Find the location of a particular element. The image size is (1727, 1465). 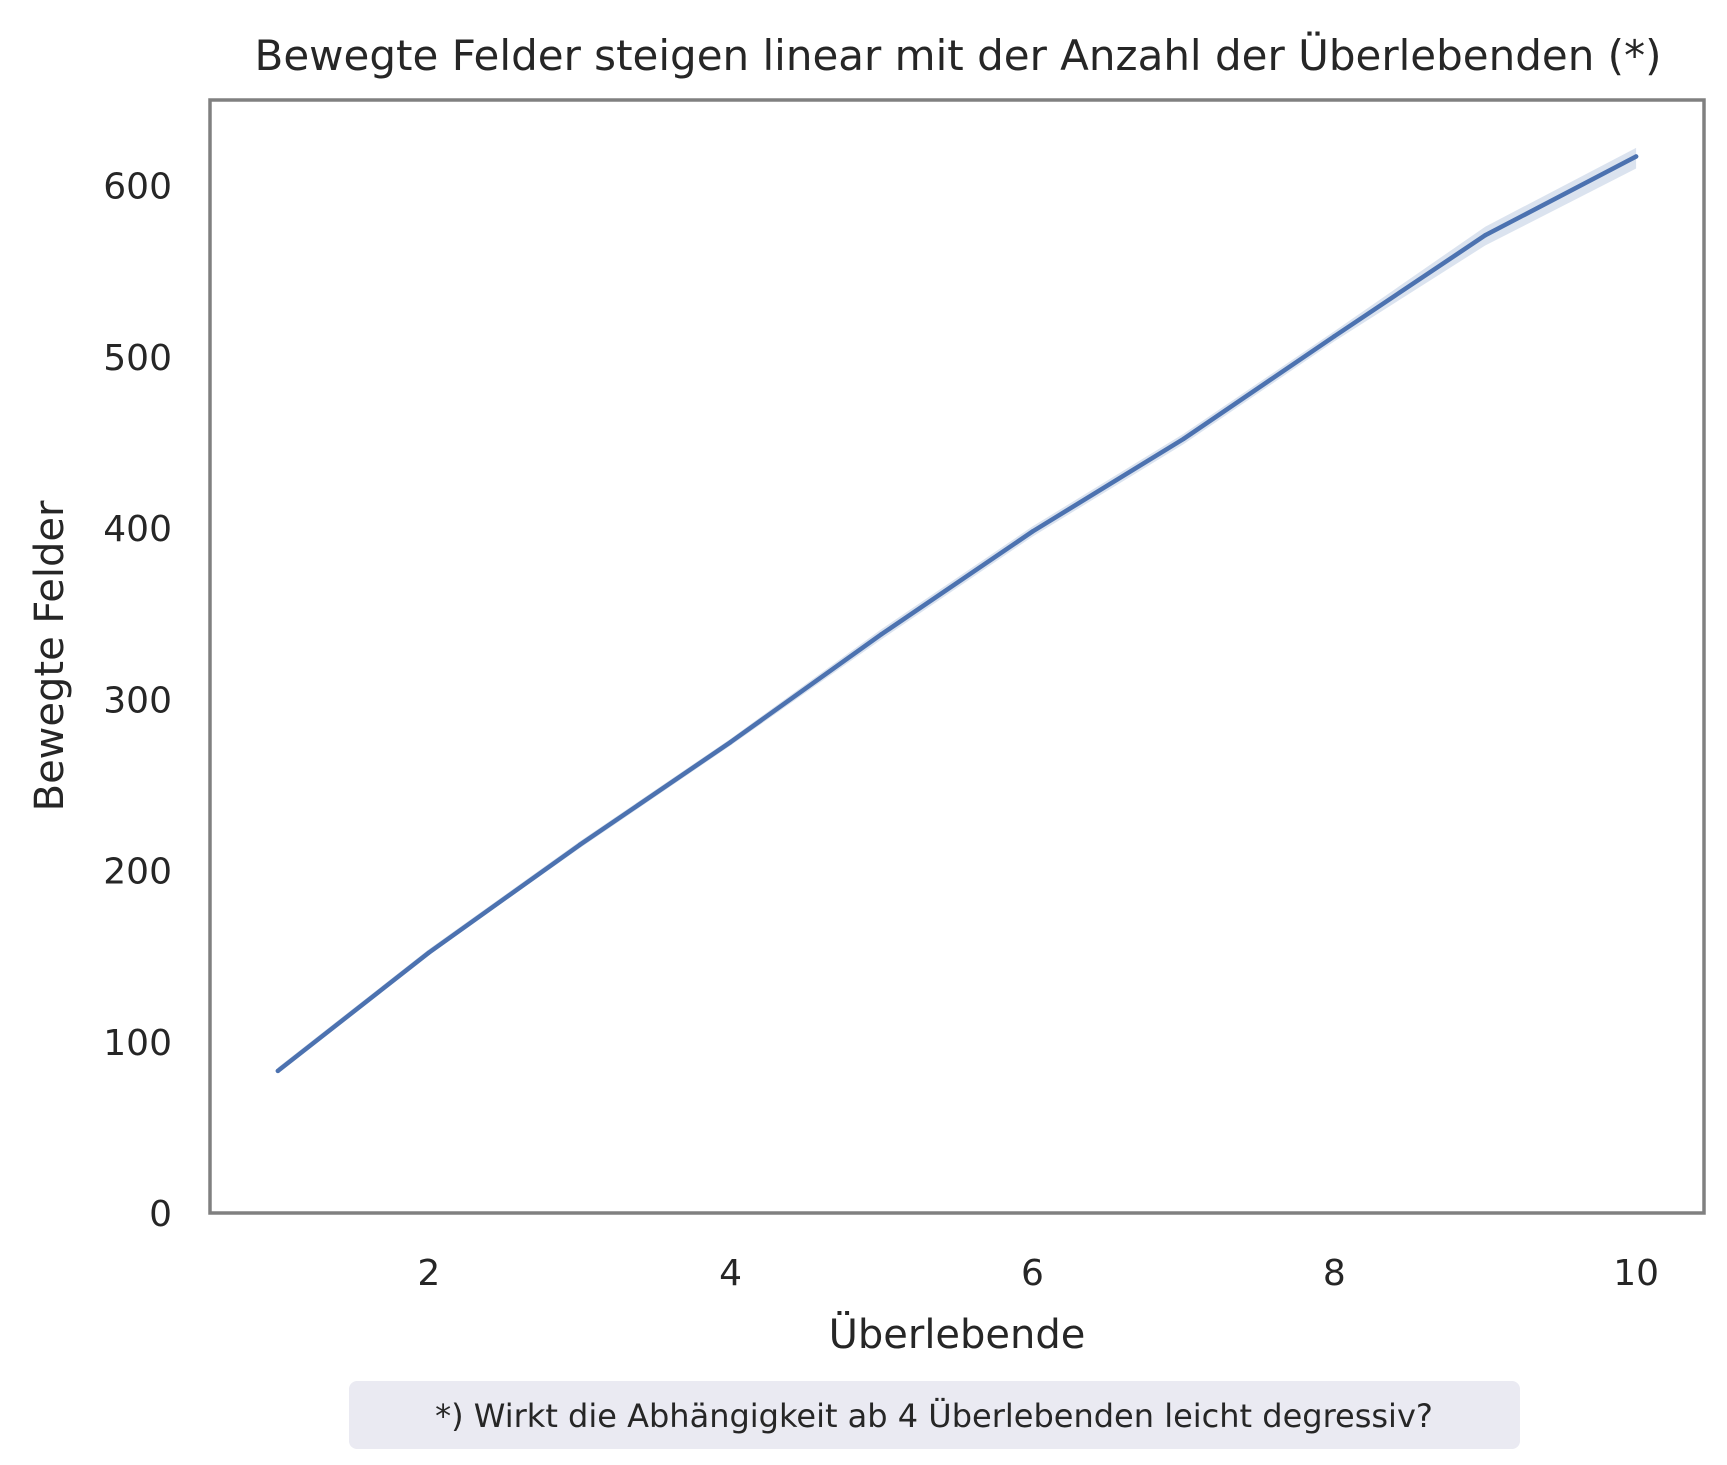

y-tick-label: 400 is located at coordinates (137, 529).